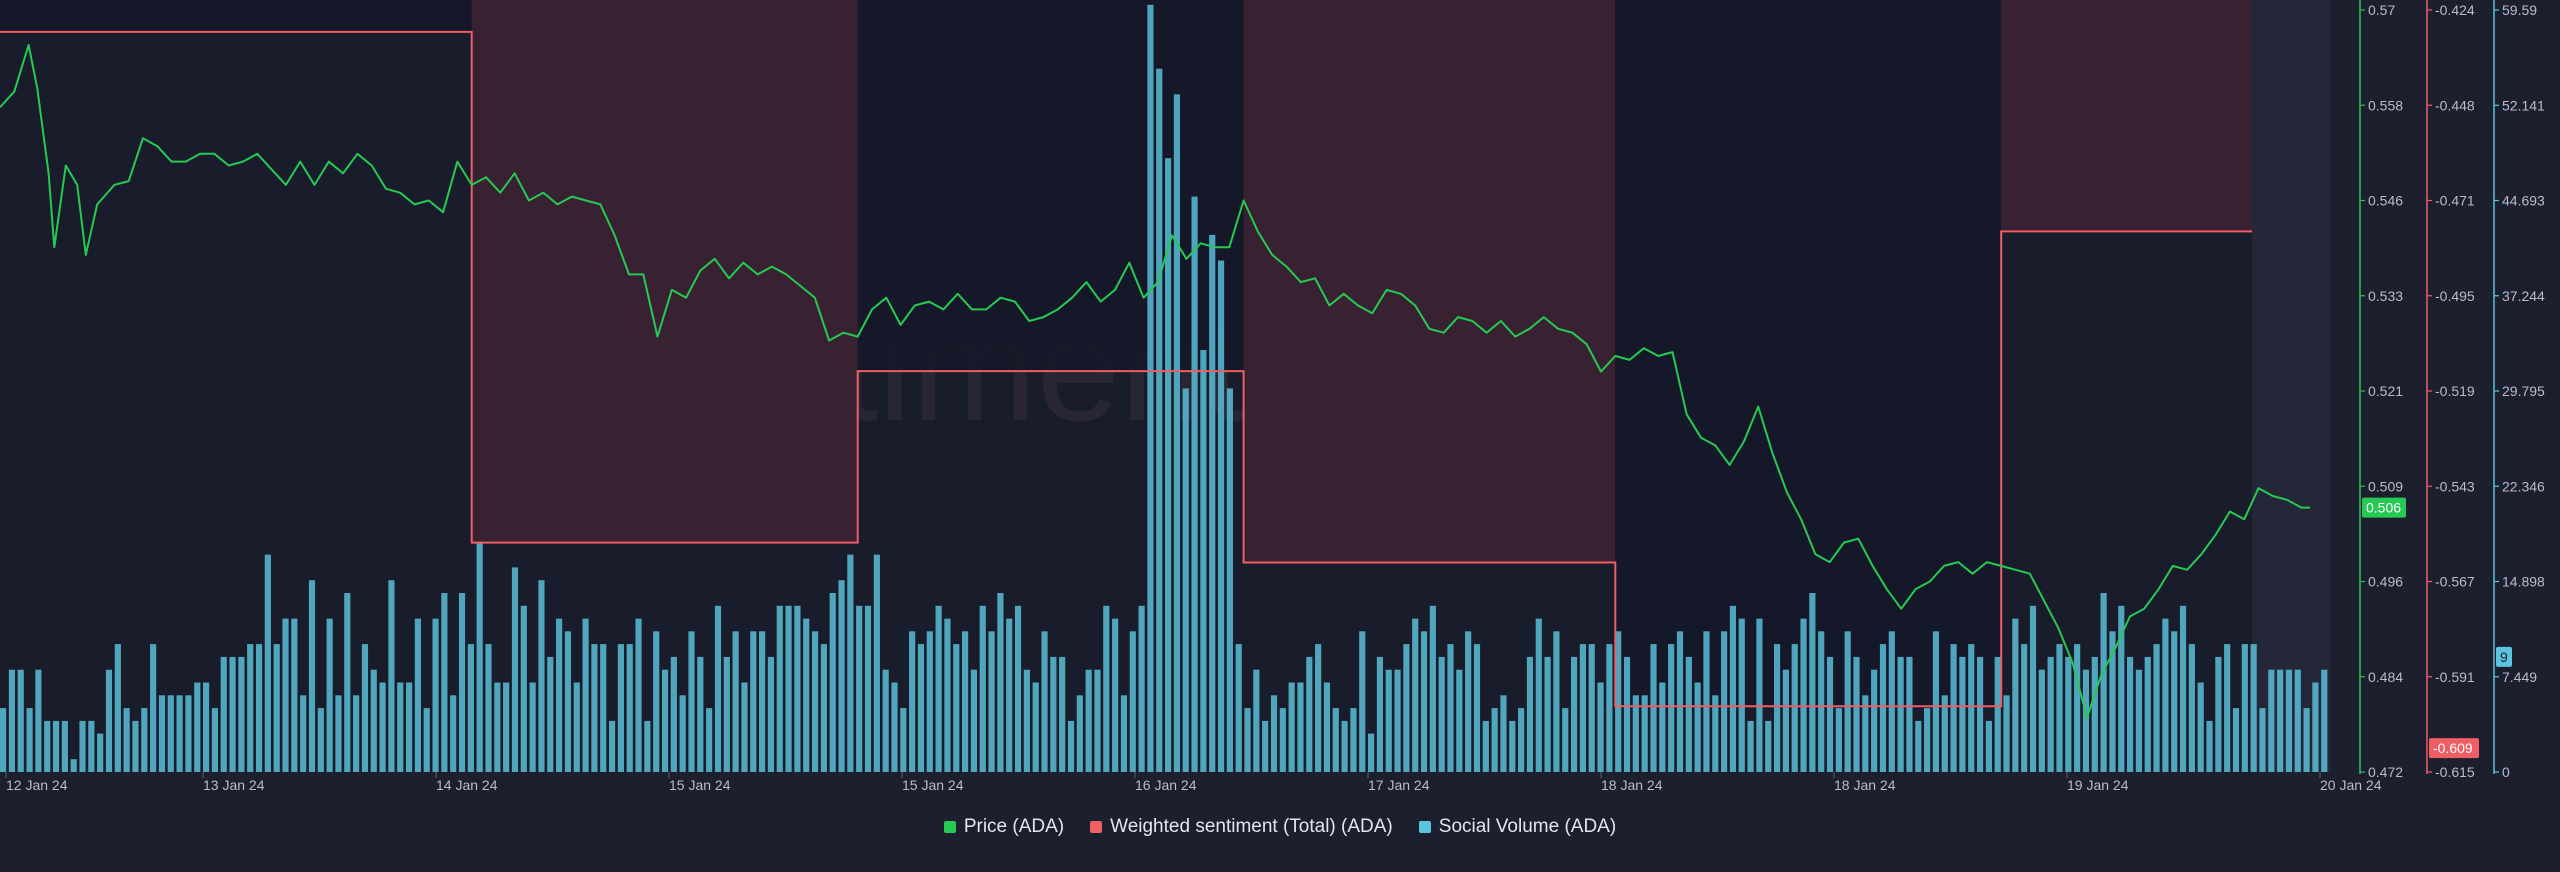  What do you see at coordinates (1517, 827) in the screenshot?
I see `legend-item-social: Social Volume (ADA)` at bounding box center [1517, 827].